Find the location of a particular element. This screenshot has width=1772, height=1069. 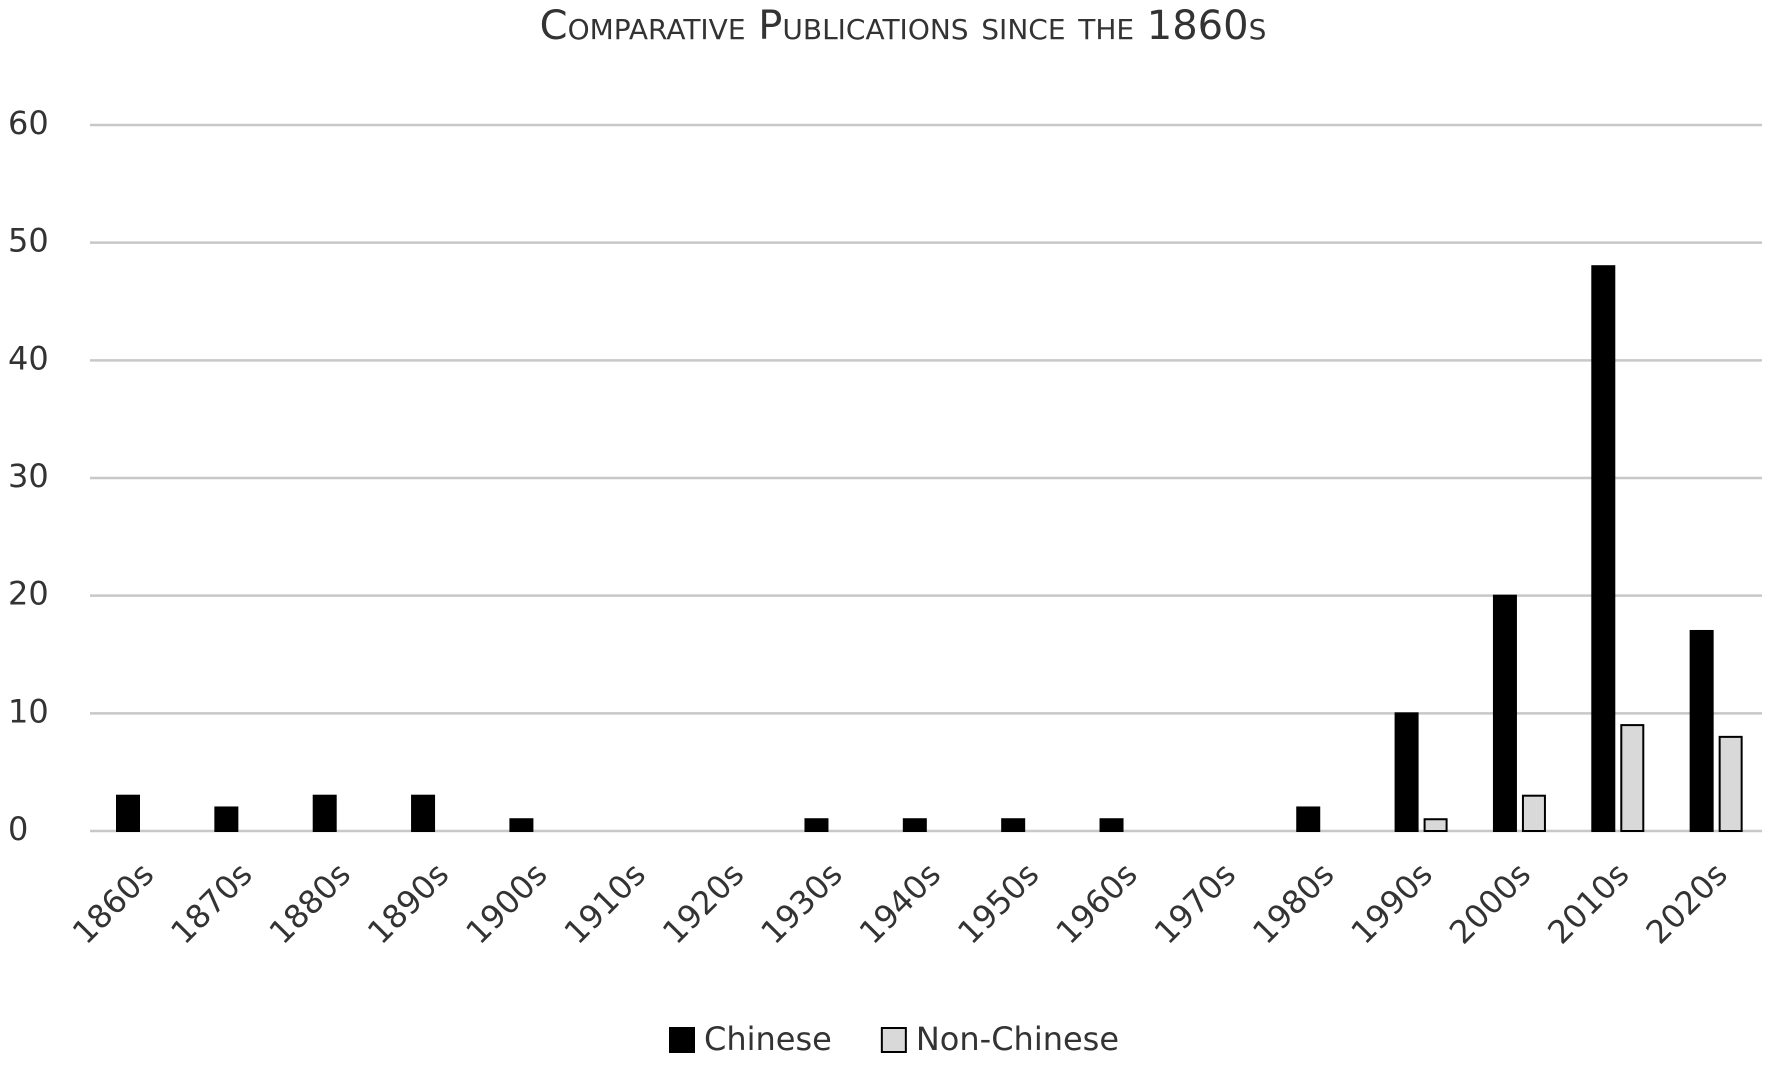

legend-label: Non-Chinese is located at coordinates (1017, 1039).